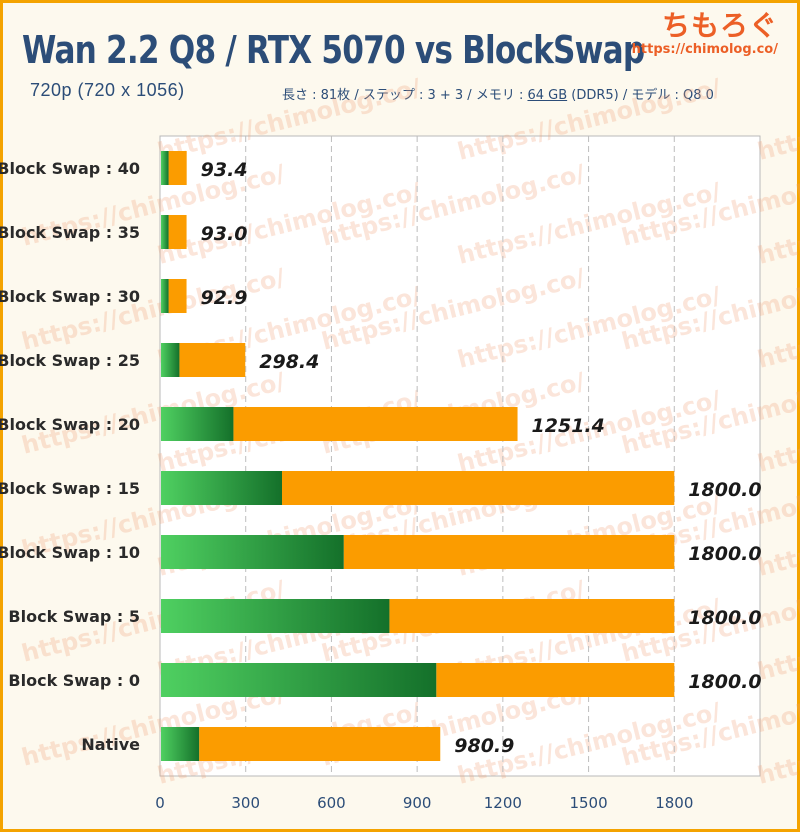 Image resolution: width=800 pixels, height=832 pixels. What do you see at coordinates (719, 25) in the screenshot?
I see `brand-name: ちもろぐ` at bounding box center [719, 25].